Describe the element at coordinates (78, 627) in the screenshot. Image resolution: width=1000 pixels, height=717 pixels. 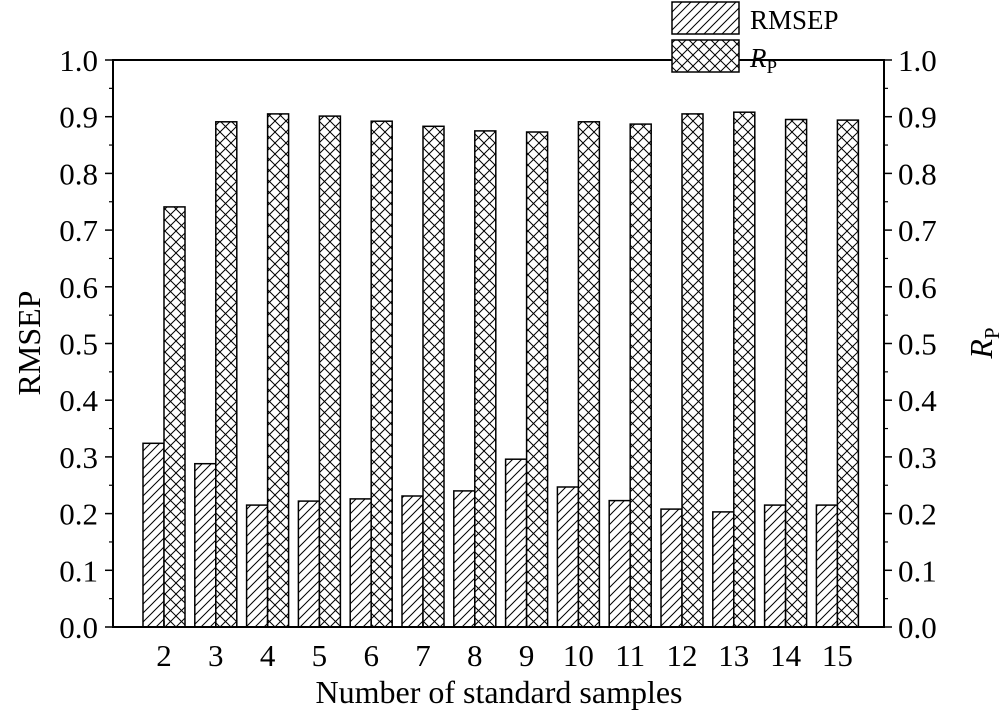
I see `left-y-tick-label: 0.0` at that location.